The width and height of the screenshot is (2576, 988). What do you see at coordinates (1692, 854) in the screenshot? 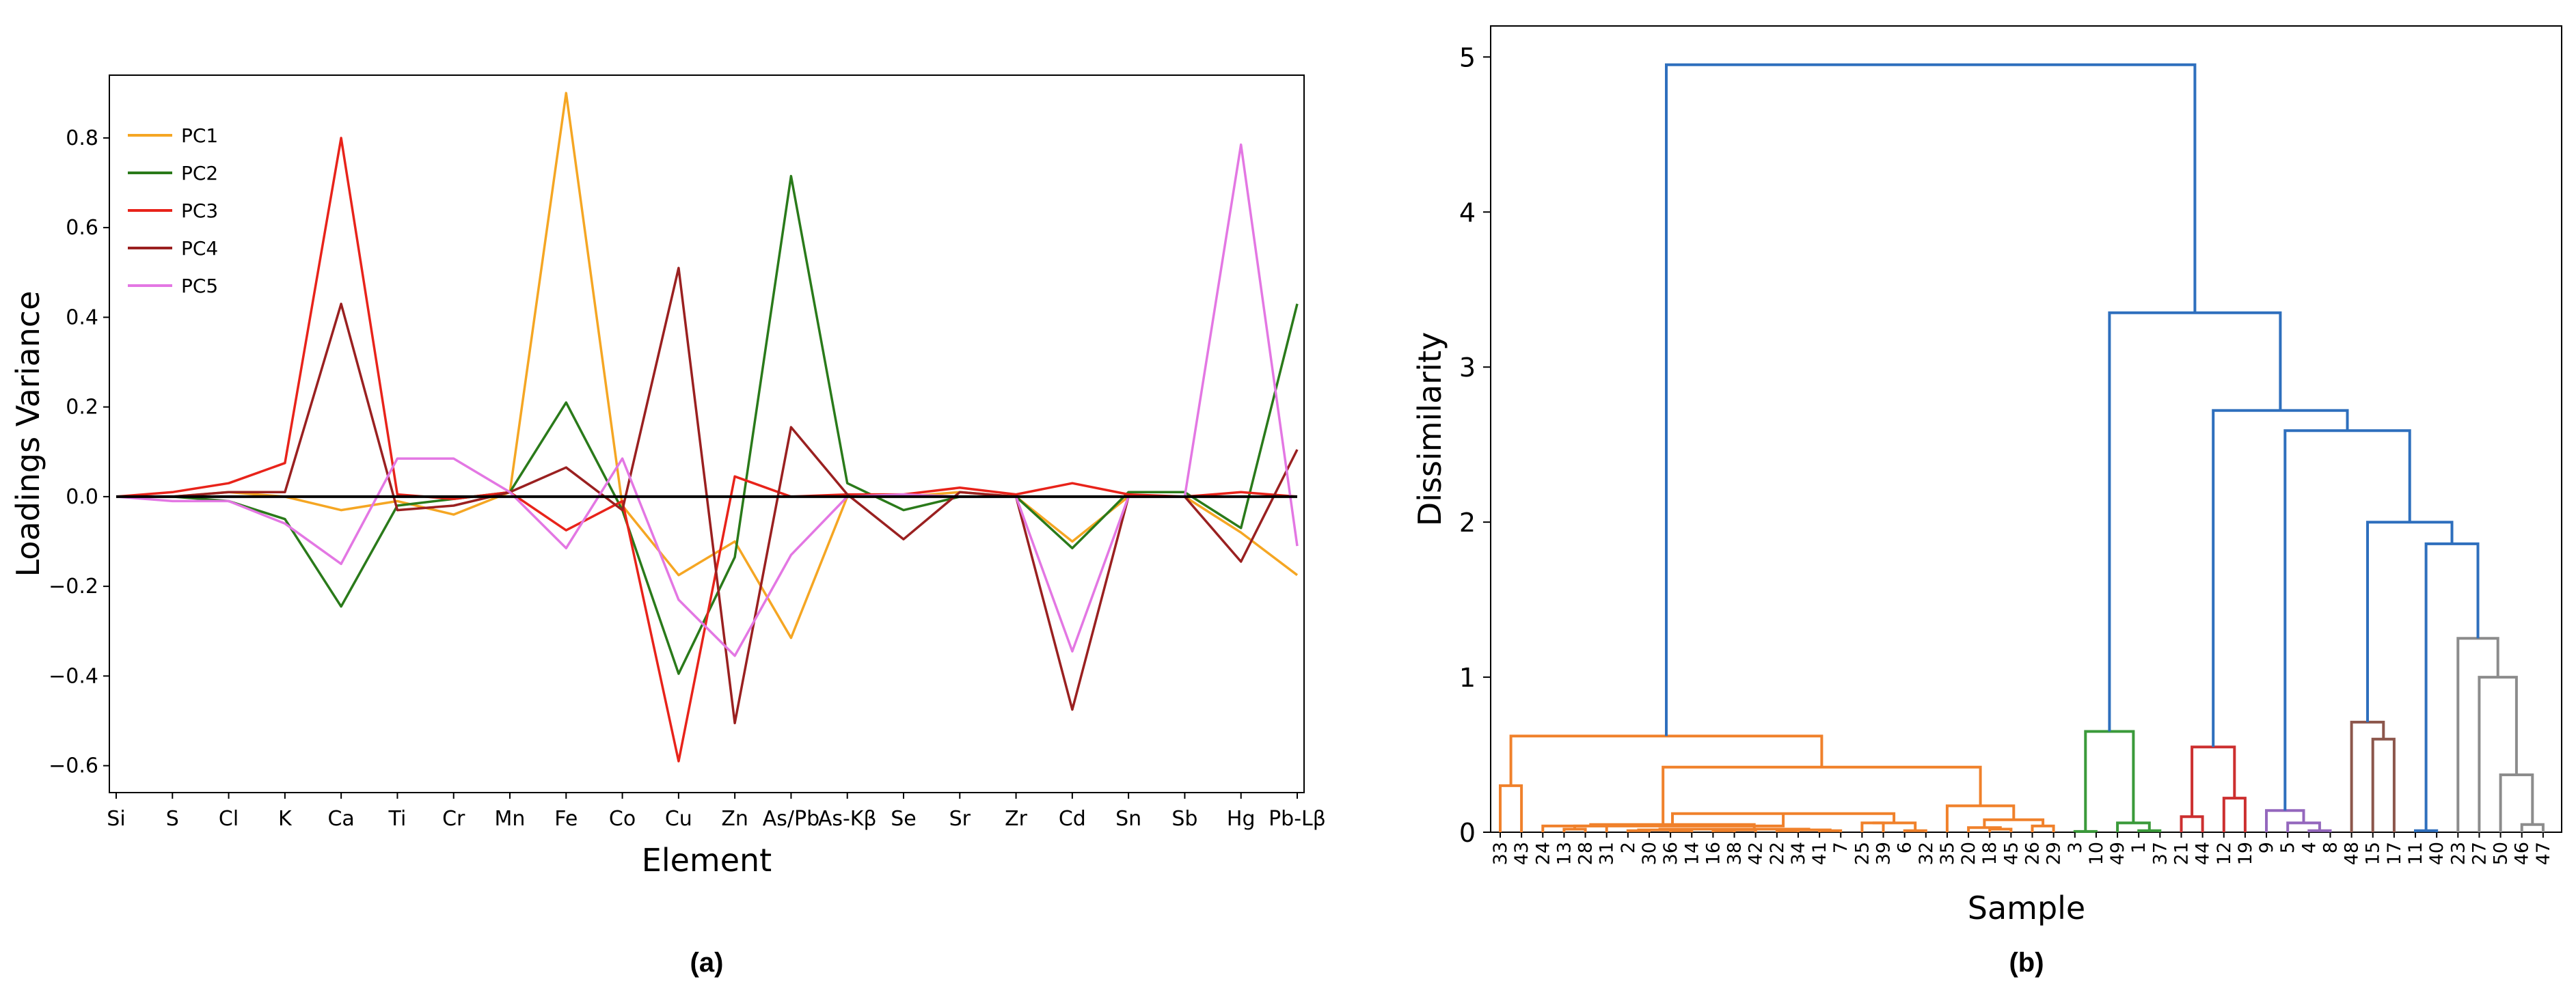
I see `leaf-label: 14` at bounding box center [1692, 854].